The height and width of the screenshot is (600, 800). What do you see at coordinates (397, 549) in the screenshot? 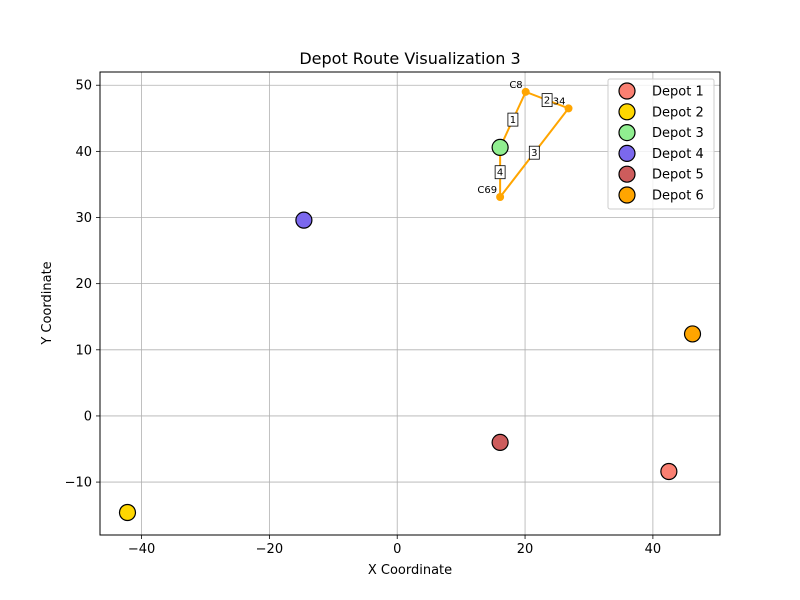
I see `x-tick-label: 0` at bounding box center [397, 549].